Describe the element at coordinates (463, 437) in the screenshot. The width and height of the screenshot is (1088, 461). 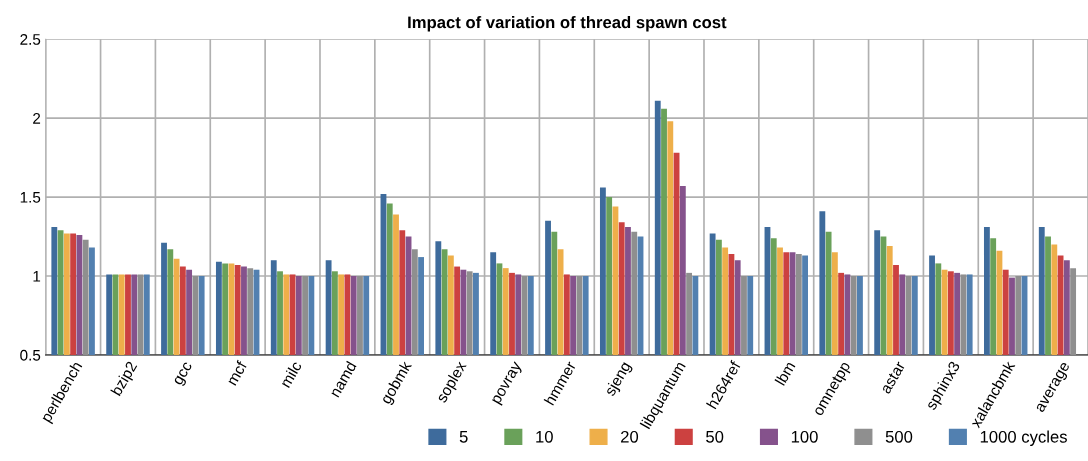
I see `legend-label: 5` at that location.